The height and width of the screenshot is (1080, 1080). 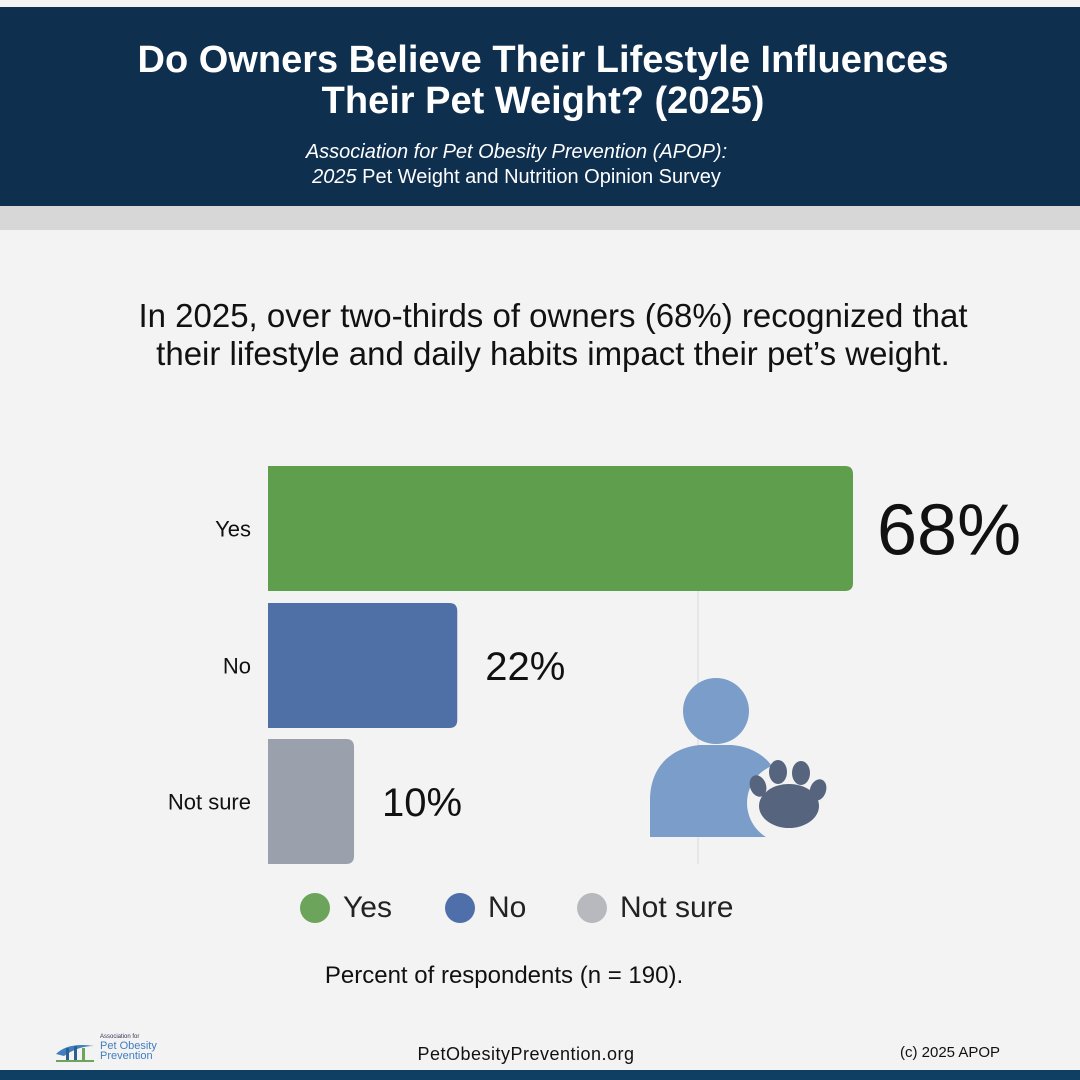 What do you see at coordinates (460, 908) in the screenshot?
I see `legend-dot-no` at bounding box center [460, 908].